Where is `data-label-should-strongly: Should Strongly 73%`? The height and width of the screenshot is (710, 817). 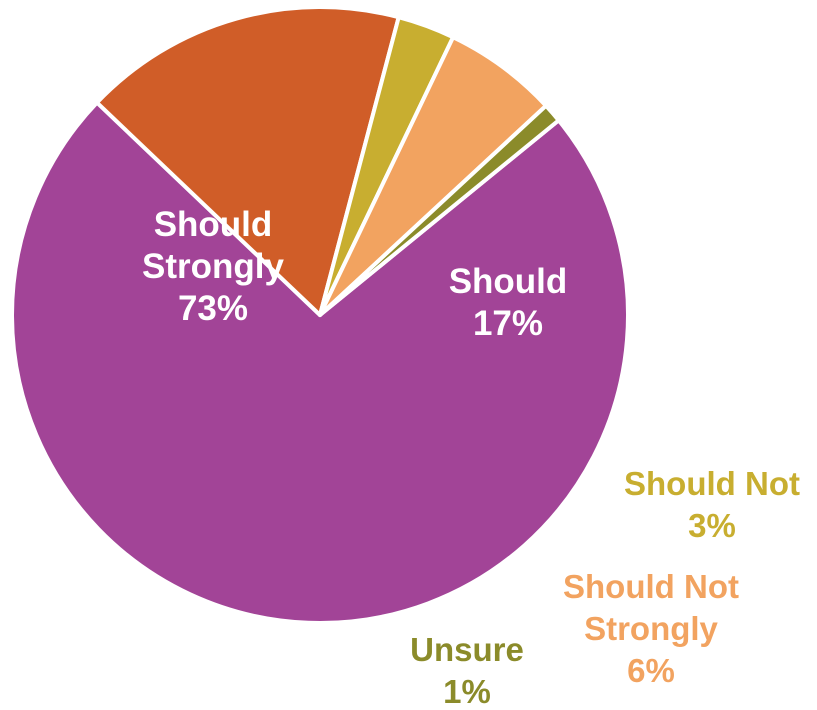 data-label-should-strongly: Should Strongly 73% is located at coordinates (213, 266).